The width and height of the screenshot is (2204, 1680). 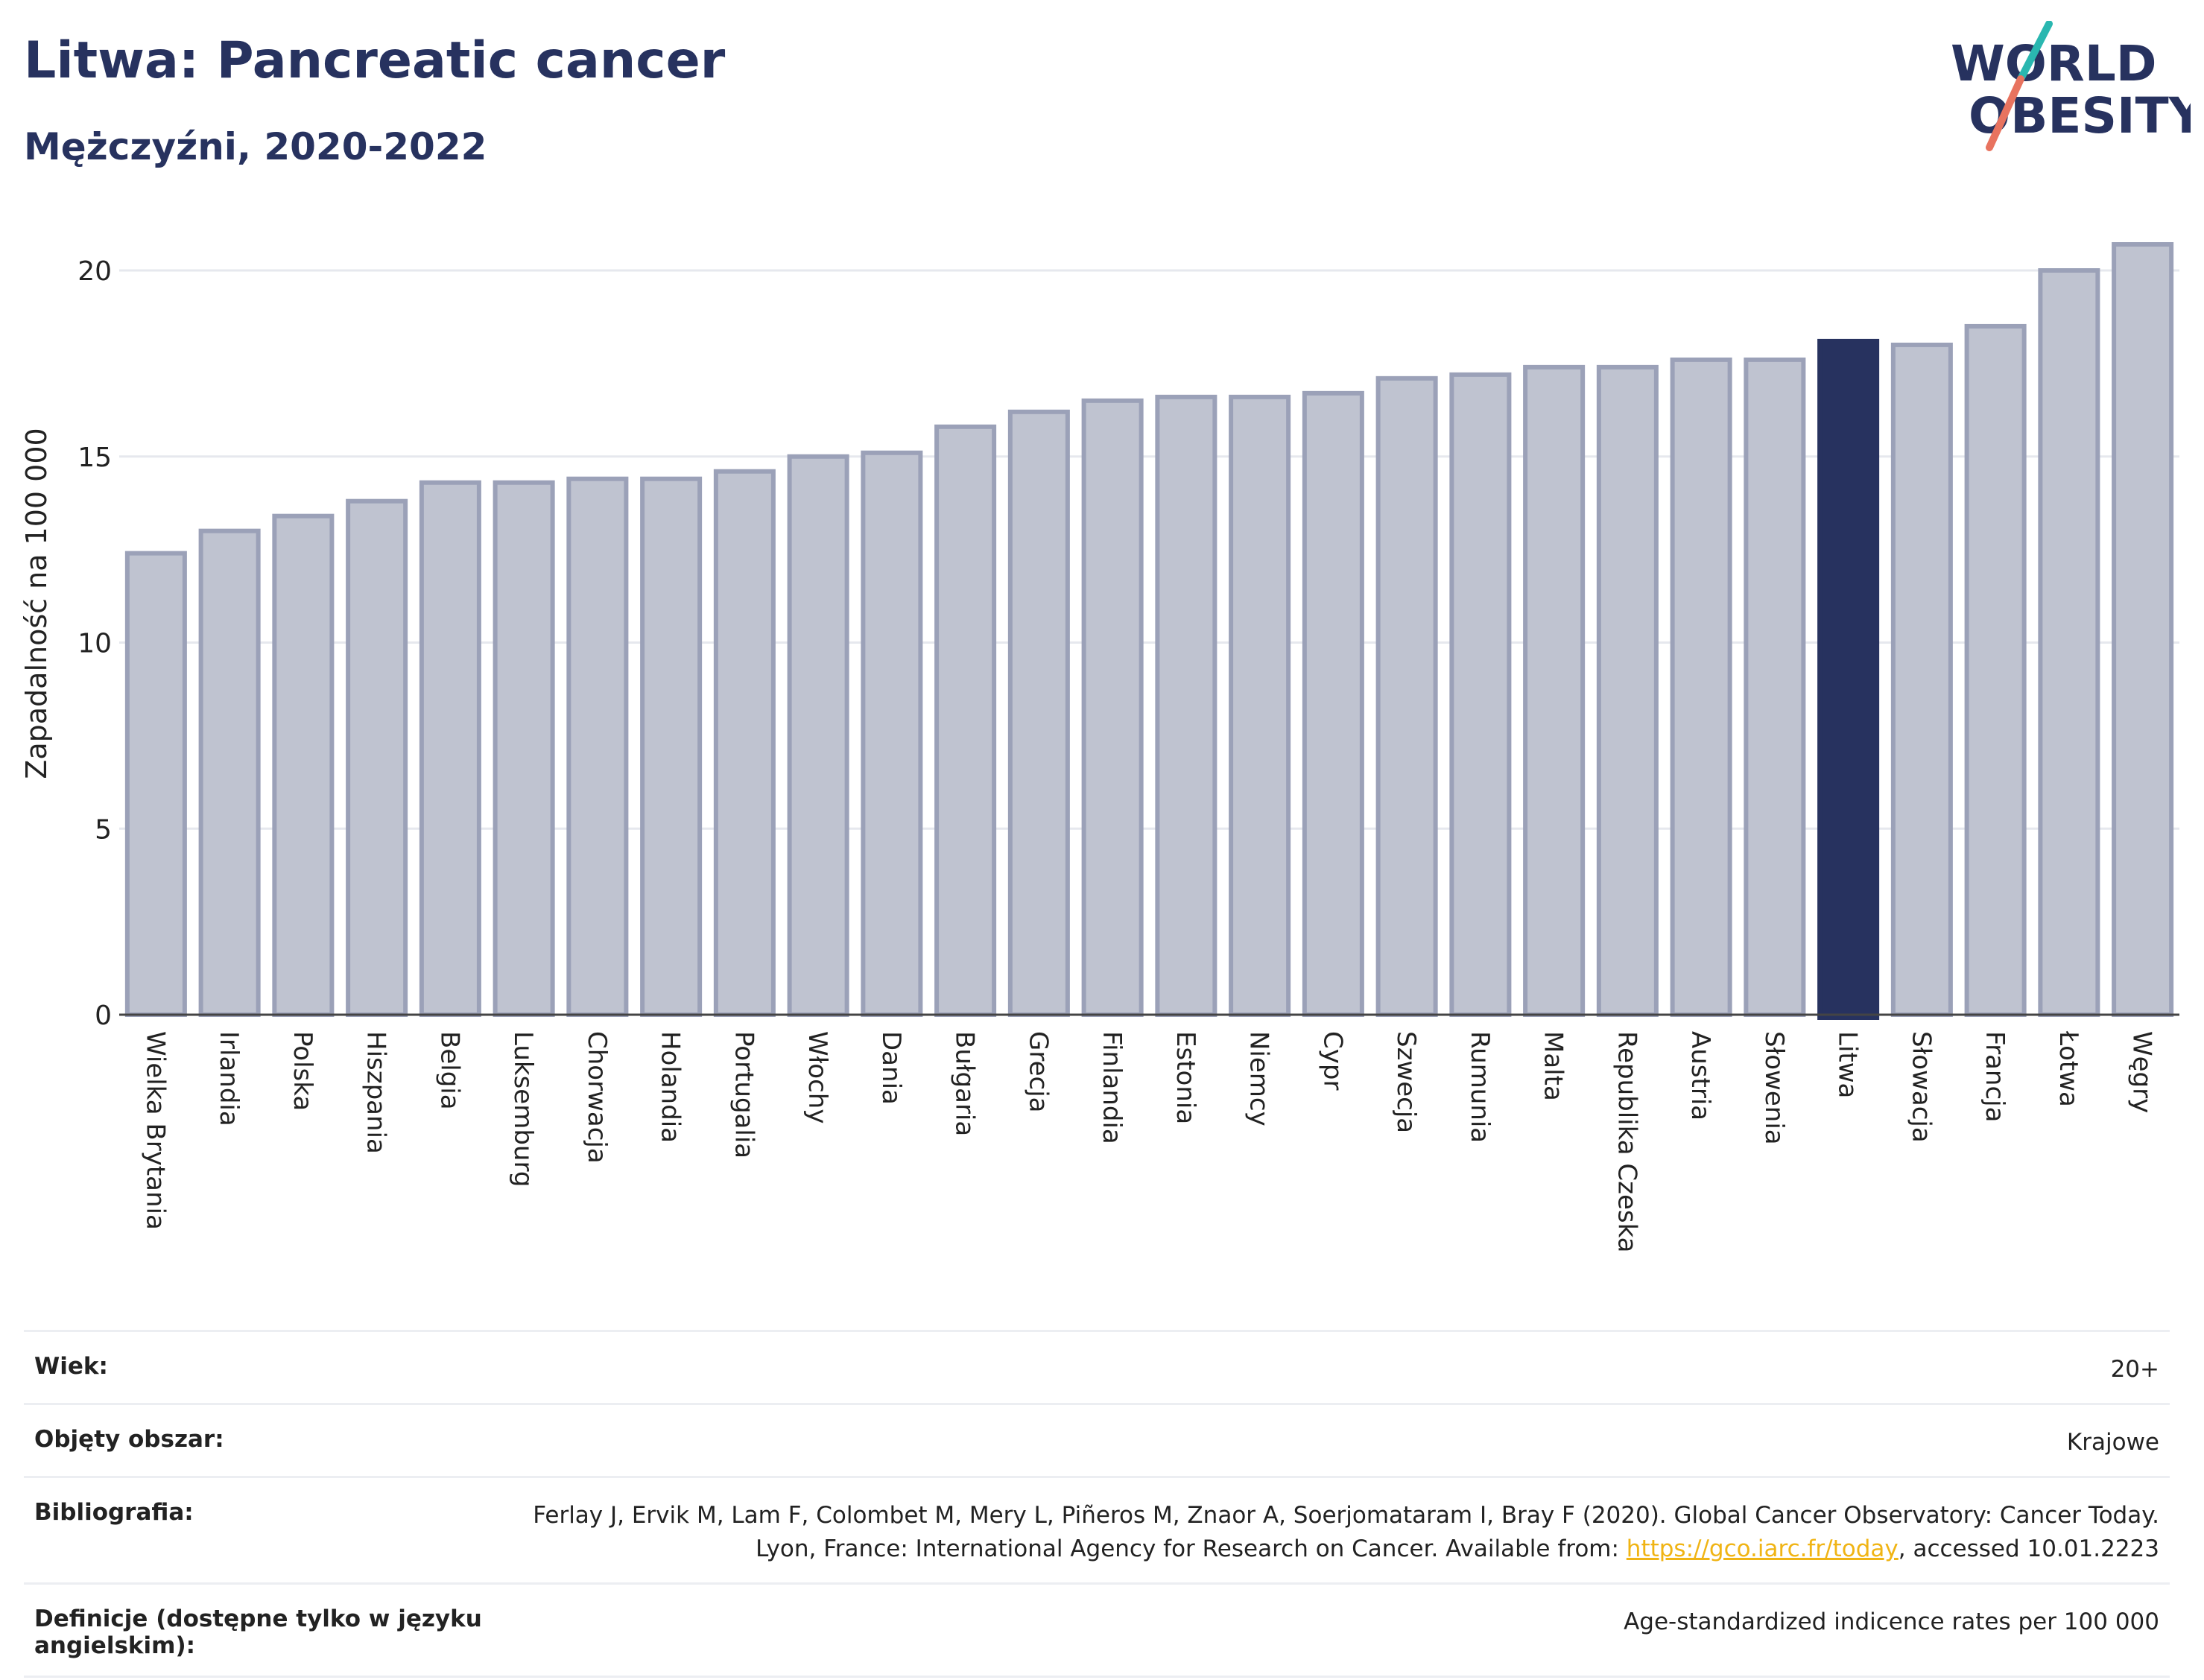 I want to click on meta-row-area: Objęty obszar: Krajowe, so click(x=1097, y=1439).